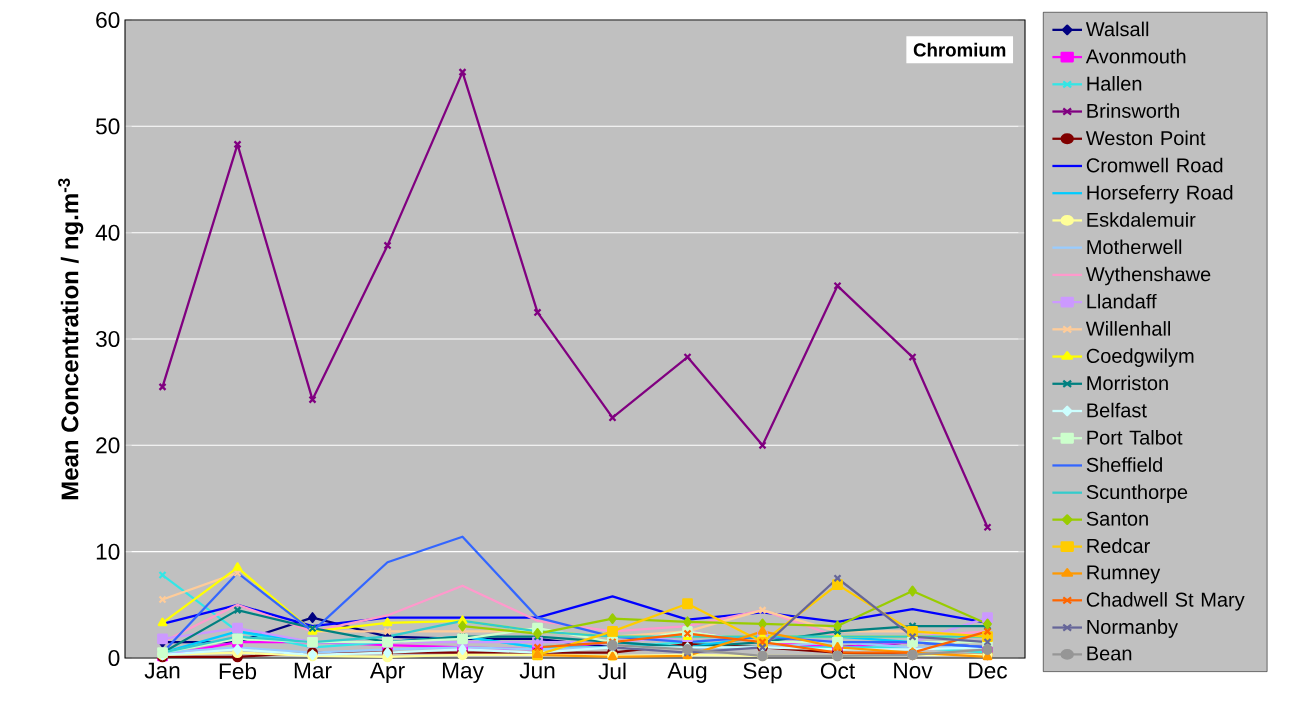  Describe the element at coordinates (1117, 410) in the screenshot. I see `legend-label: Belfast` at that location.